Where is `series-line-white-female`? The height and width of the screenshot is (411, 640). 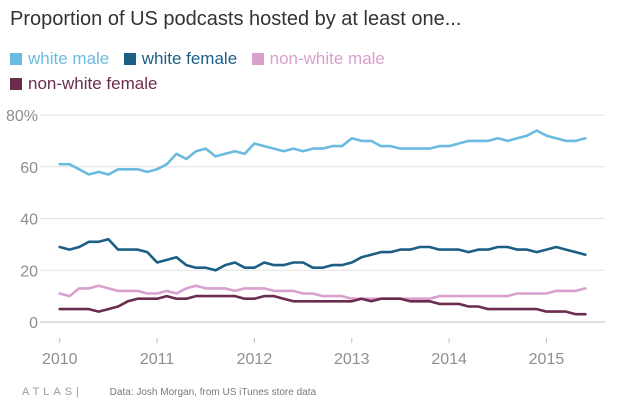 series-line-white-female is located at coordinates (322, 254).